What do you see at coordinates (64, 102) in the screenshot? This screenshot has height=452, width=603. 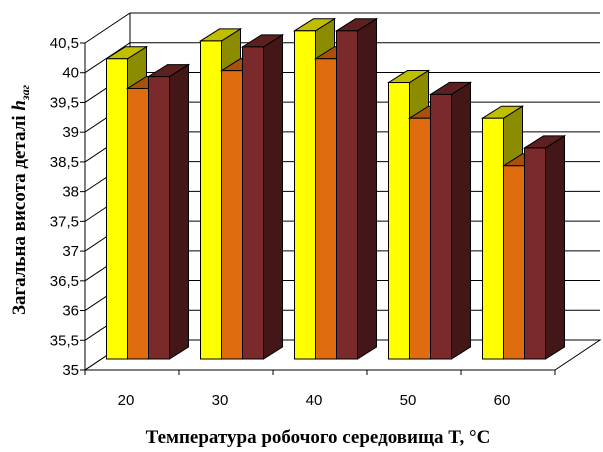 I see `y-tick-label: 39,5` at bounding box center [64, 102].